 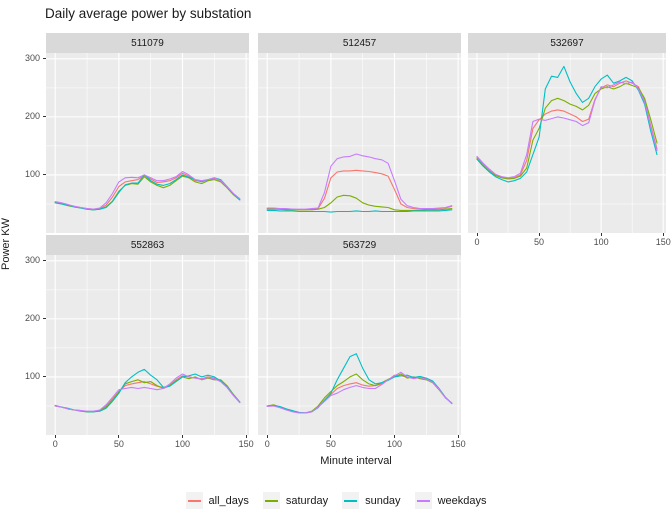 I want to click on legend-key-weekdays, so click(x=423, y=500).